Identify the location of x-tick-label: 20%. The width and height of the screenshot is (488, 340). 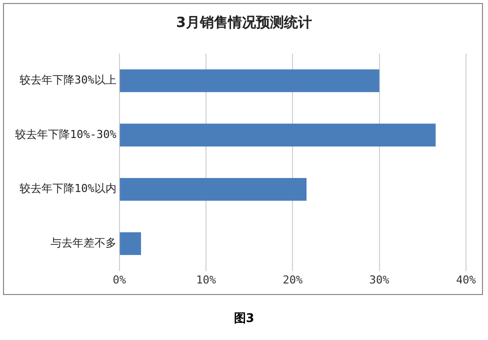
(292, 279).